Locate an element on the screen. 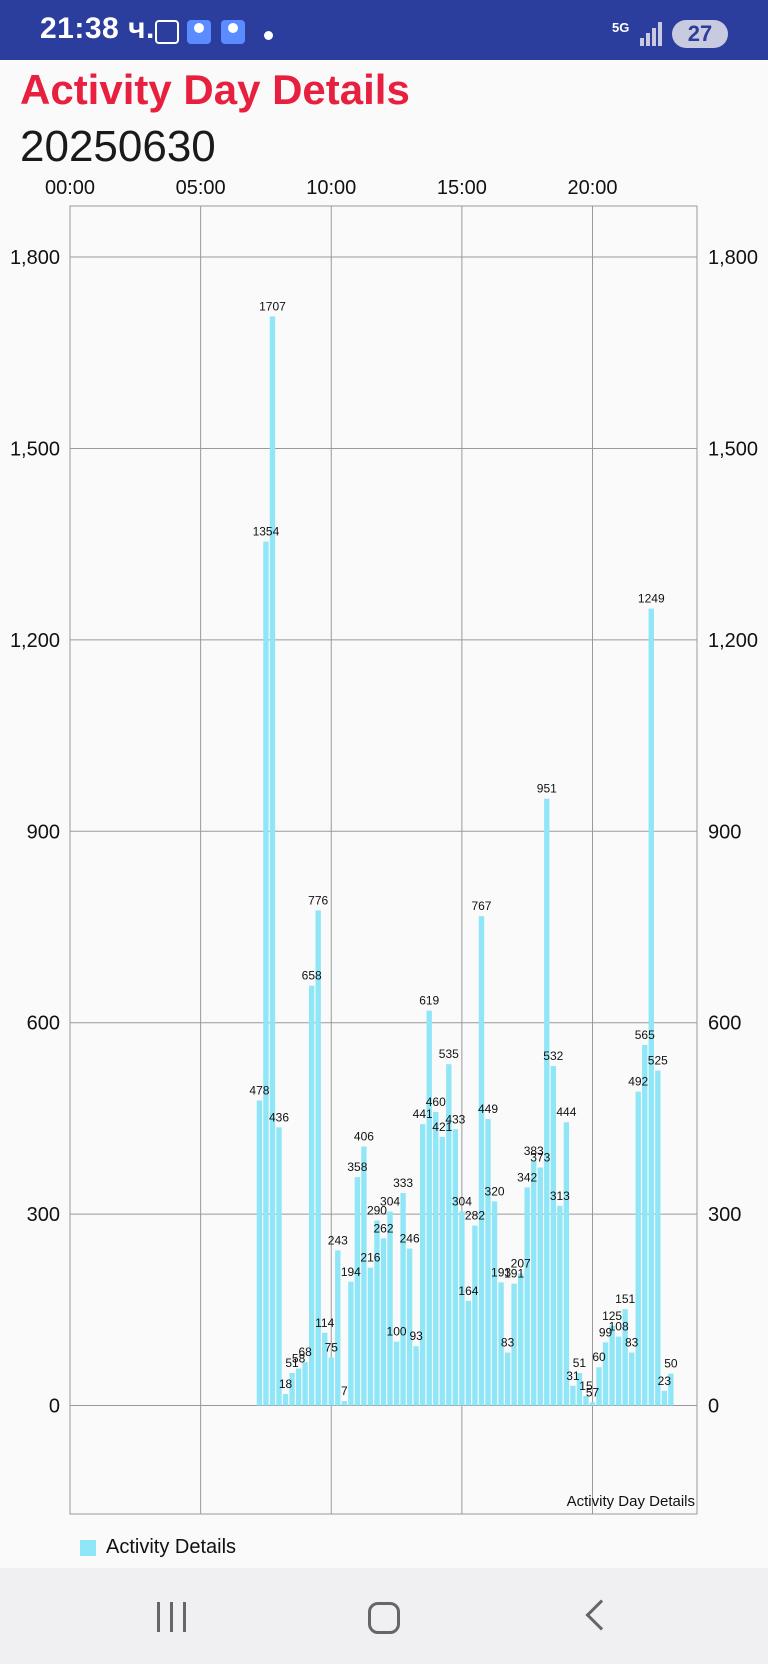 The height and width of the screenshot is (1664, 768). data-label: 50 is located at coordinates (671, 1364).